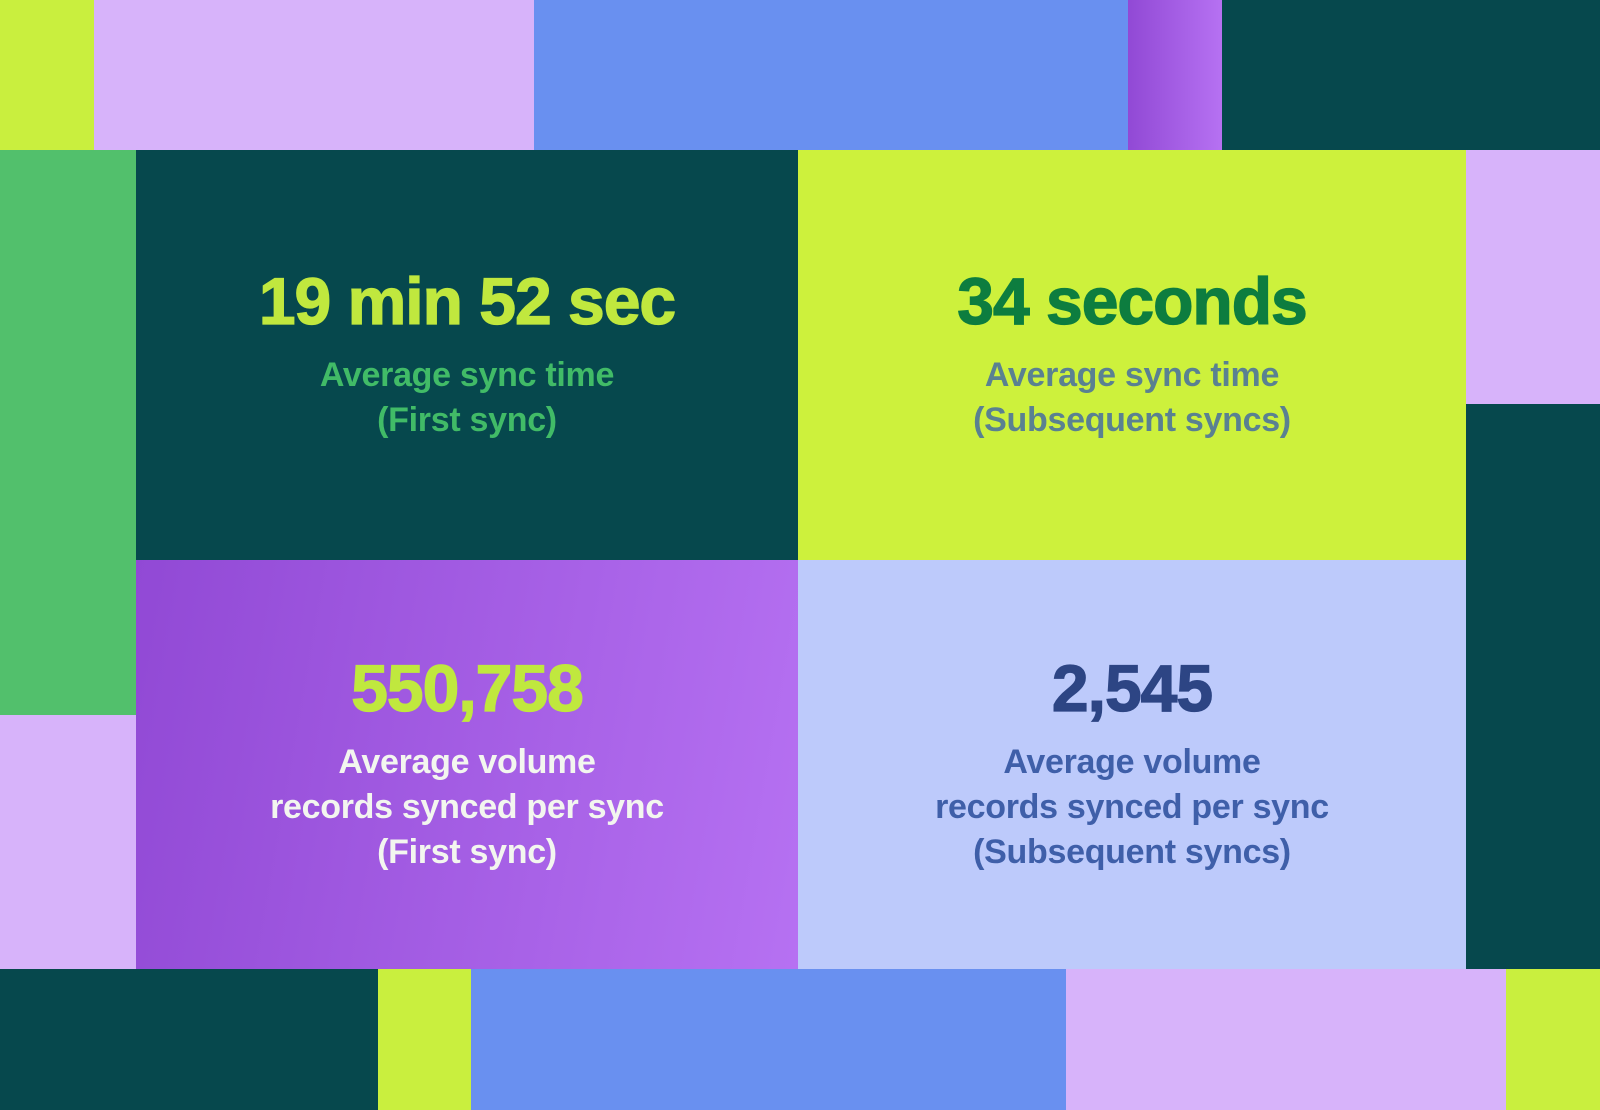 The image size is (1600, 1110). I want to click on stat-value-subsequent-sync-volume: 2,545, so click(1132, 688).